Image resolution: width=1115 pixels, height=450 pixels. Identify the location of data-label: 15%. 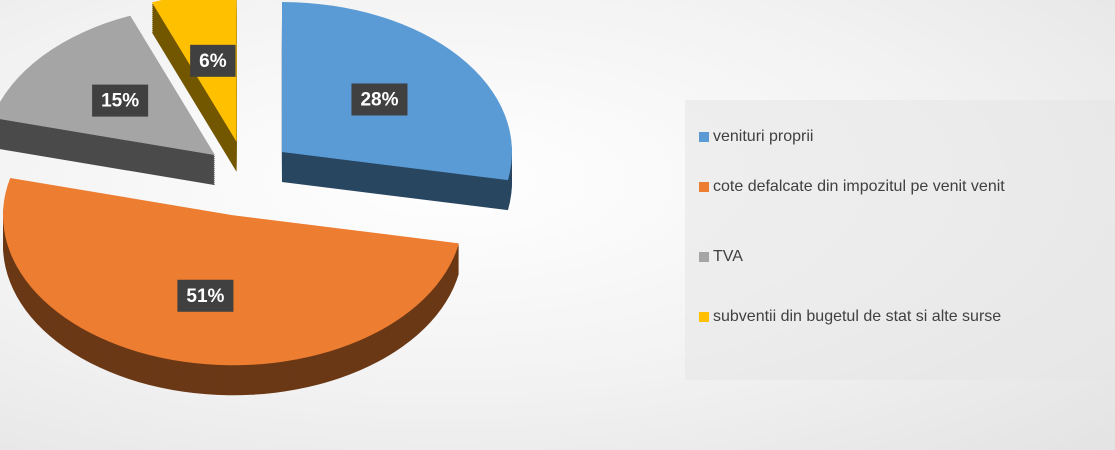
(120, 100).